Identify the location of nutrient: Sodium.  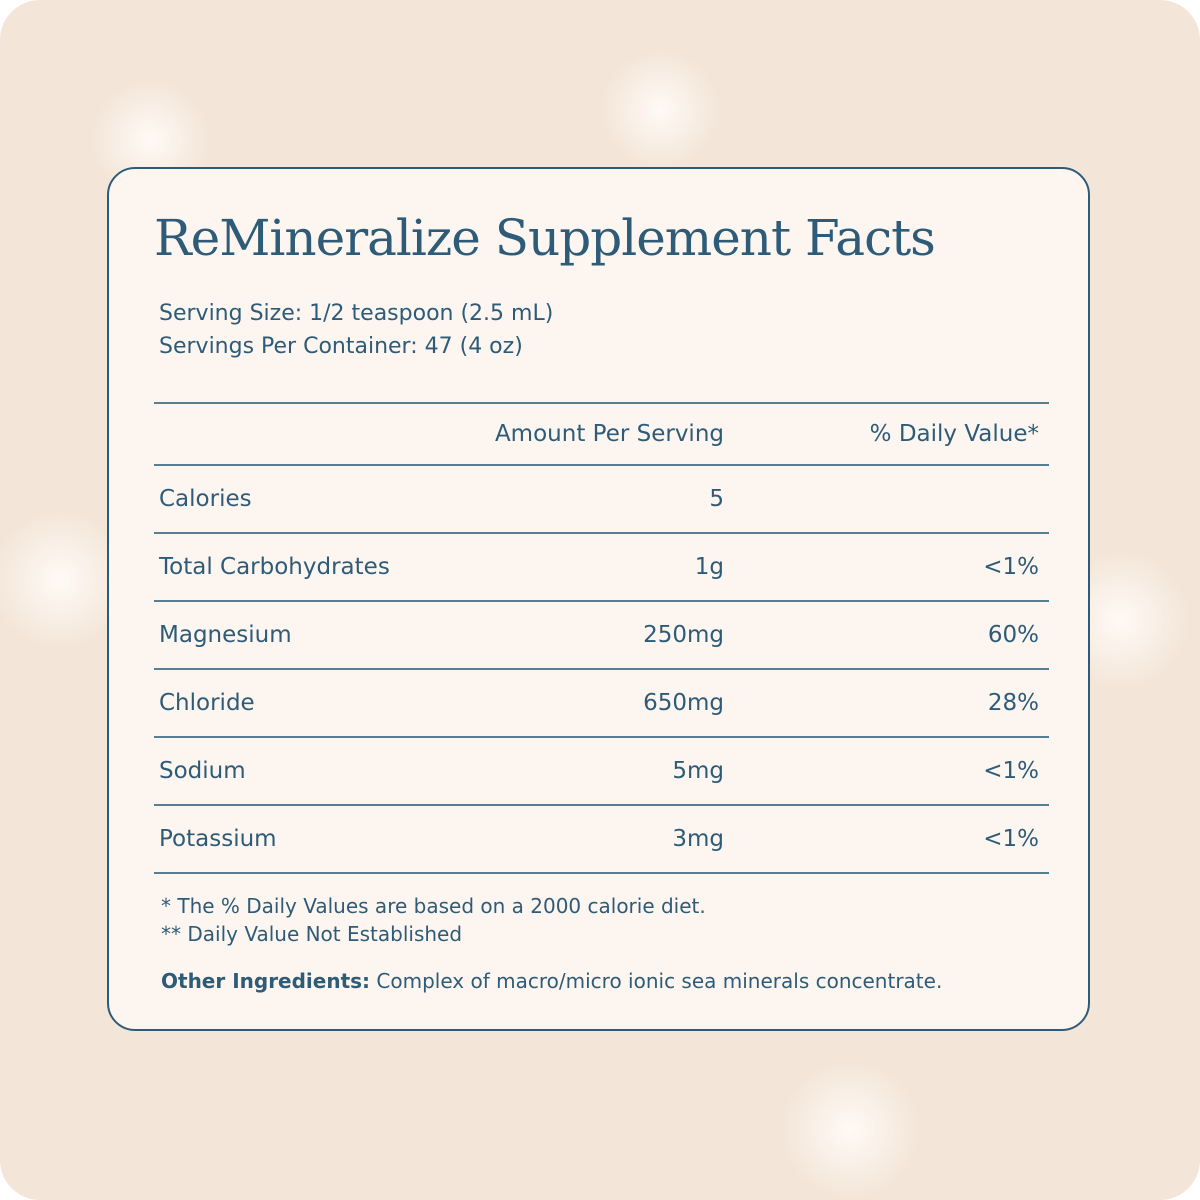
(300, 771).